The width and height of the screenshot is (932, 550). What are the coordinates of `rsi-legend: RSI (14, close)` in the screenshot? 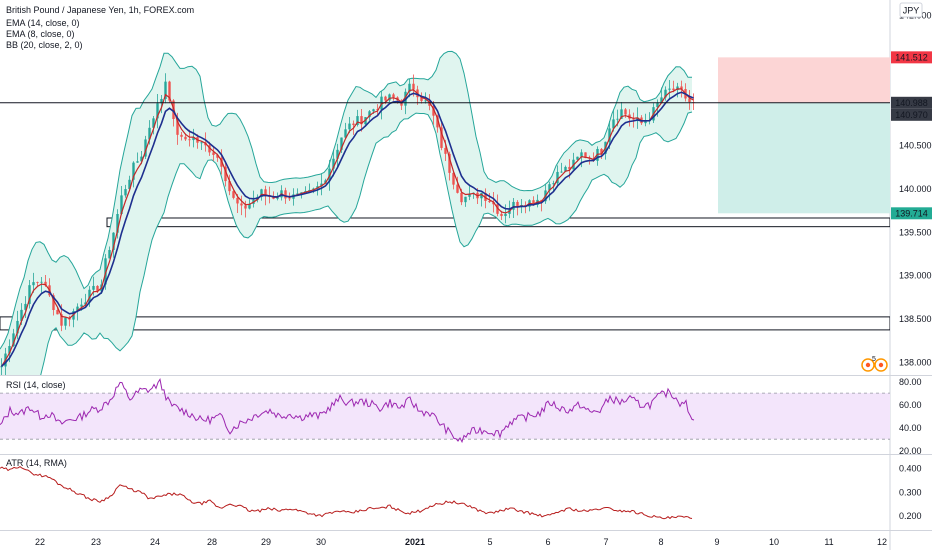 It's located at (36, 385).